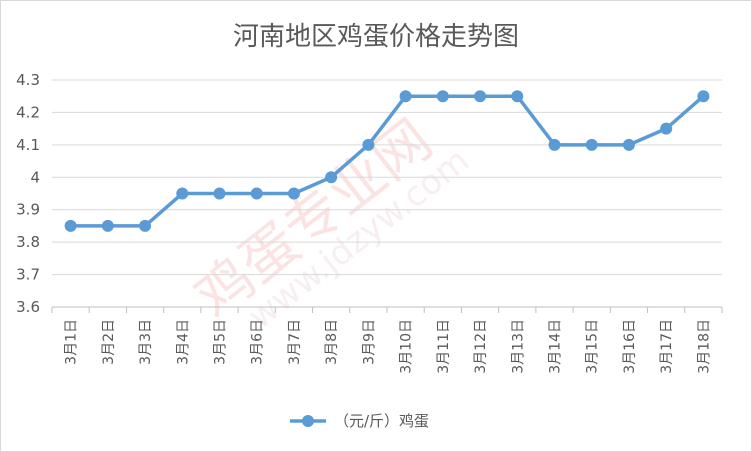  What do you see at coordinates (704, 346) in the screenshot?
I see `x-tick-label: 3月18日` at bounding box center [704, 346].